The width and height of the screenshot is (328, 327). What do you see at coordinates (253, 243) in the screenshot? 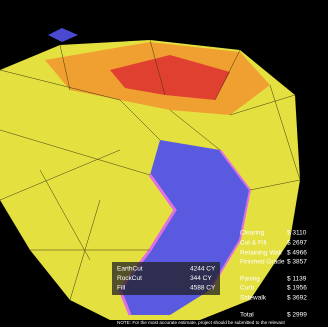
I see `cost-label: Cut & Fill` at bounding box center [253, 243].